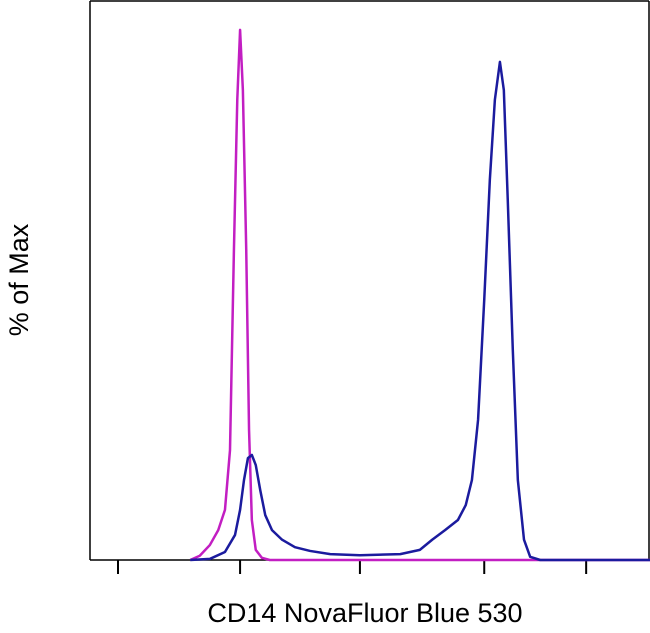  What do you see at coordinates (364, 613) in the screenshot?
I see `x-axis-label: CD14 NovaFluor Blue 530` at bounding box center [364, 613].